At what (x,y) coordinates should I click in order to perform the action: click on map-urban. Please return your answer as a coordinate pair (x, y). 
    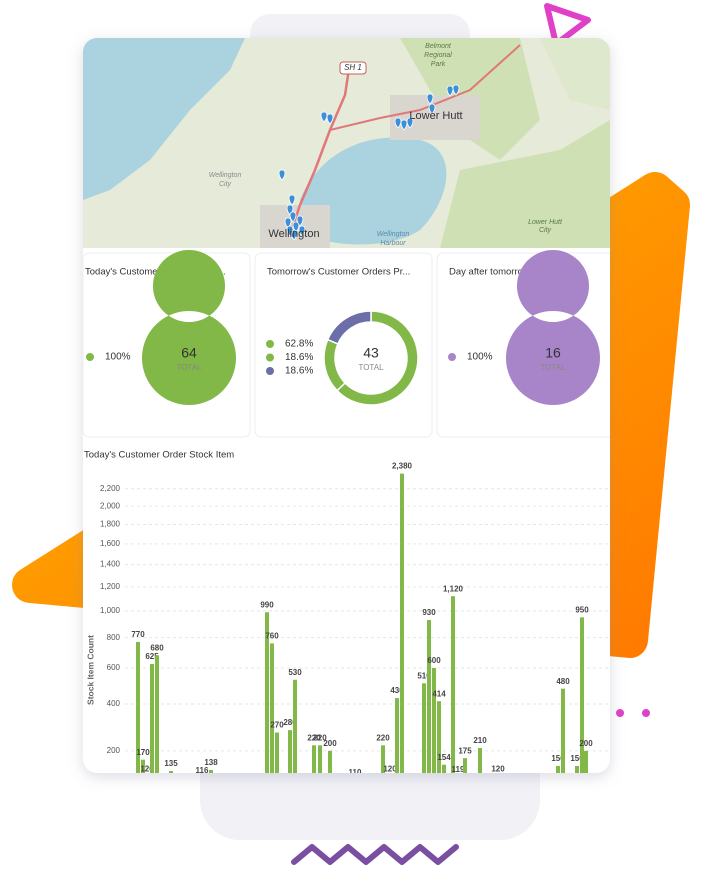
    Looking at the image, I should click on (435, 117).